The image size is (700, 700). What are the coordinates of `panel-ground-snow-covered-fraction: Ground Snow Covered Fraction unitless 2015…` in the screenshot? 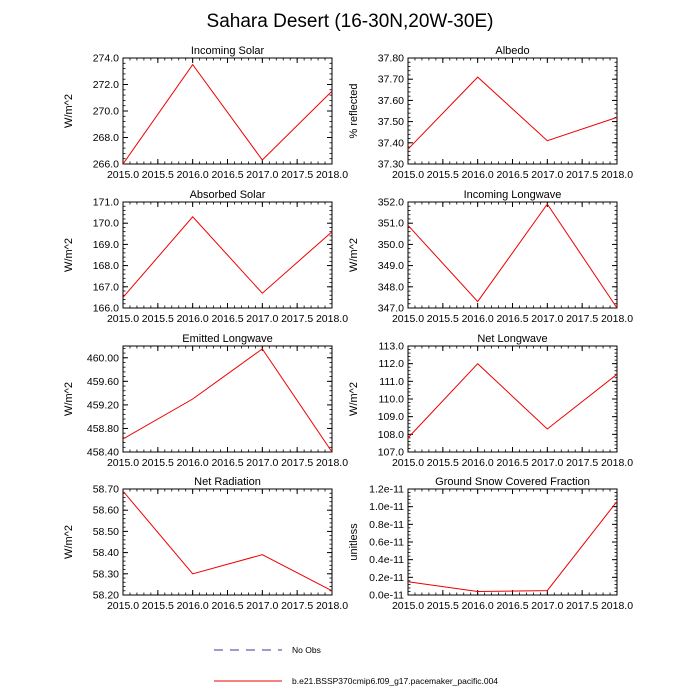 It's located at (490, 544).